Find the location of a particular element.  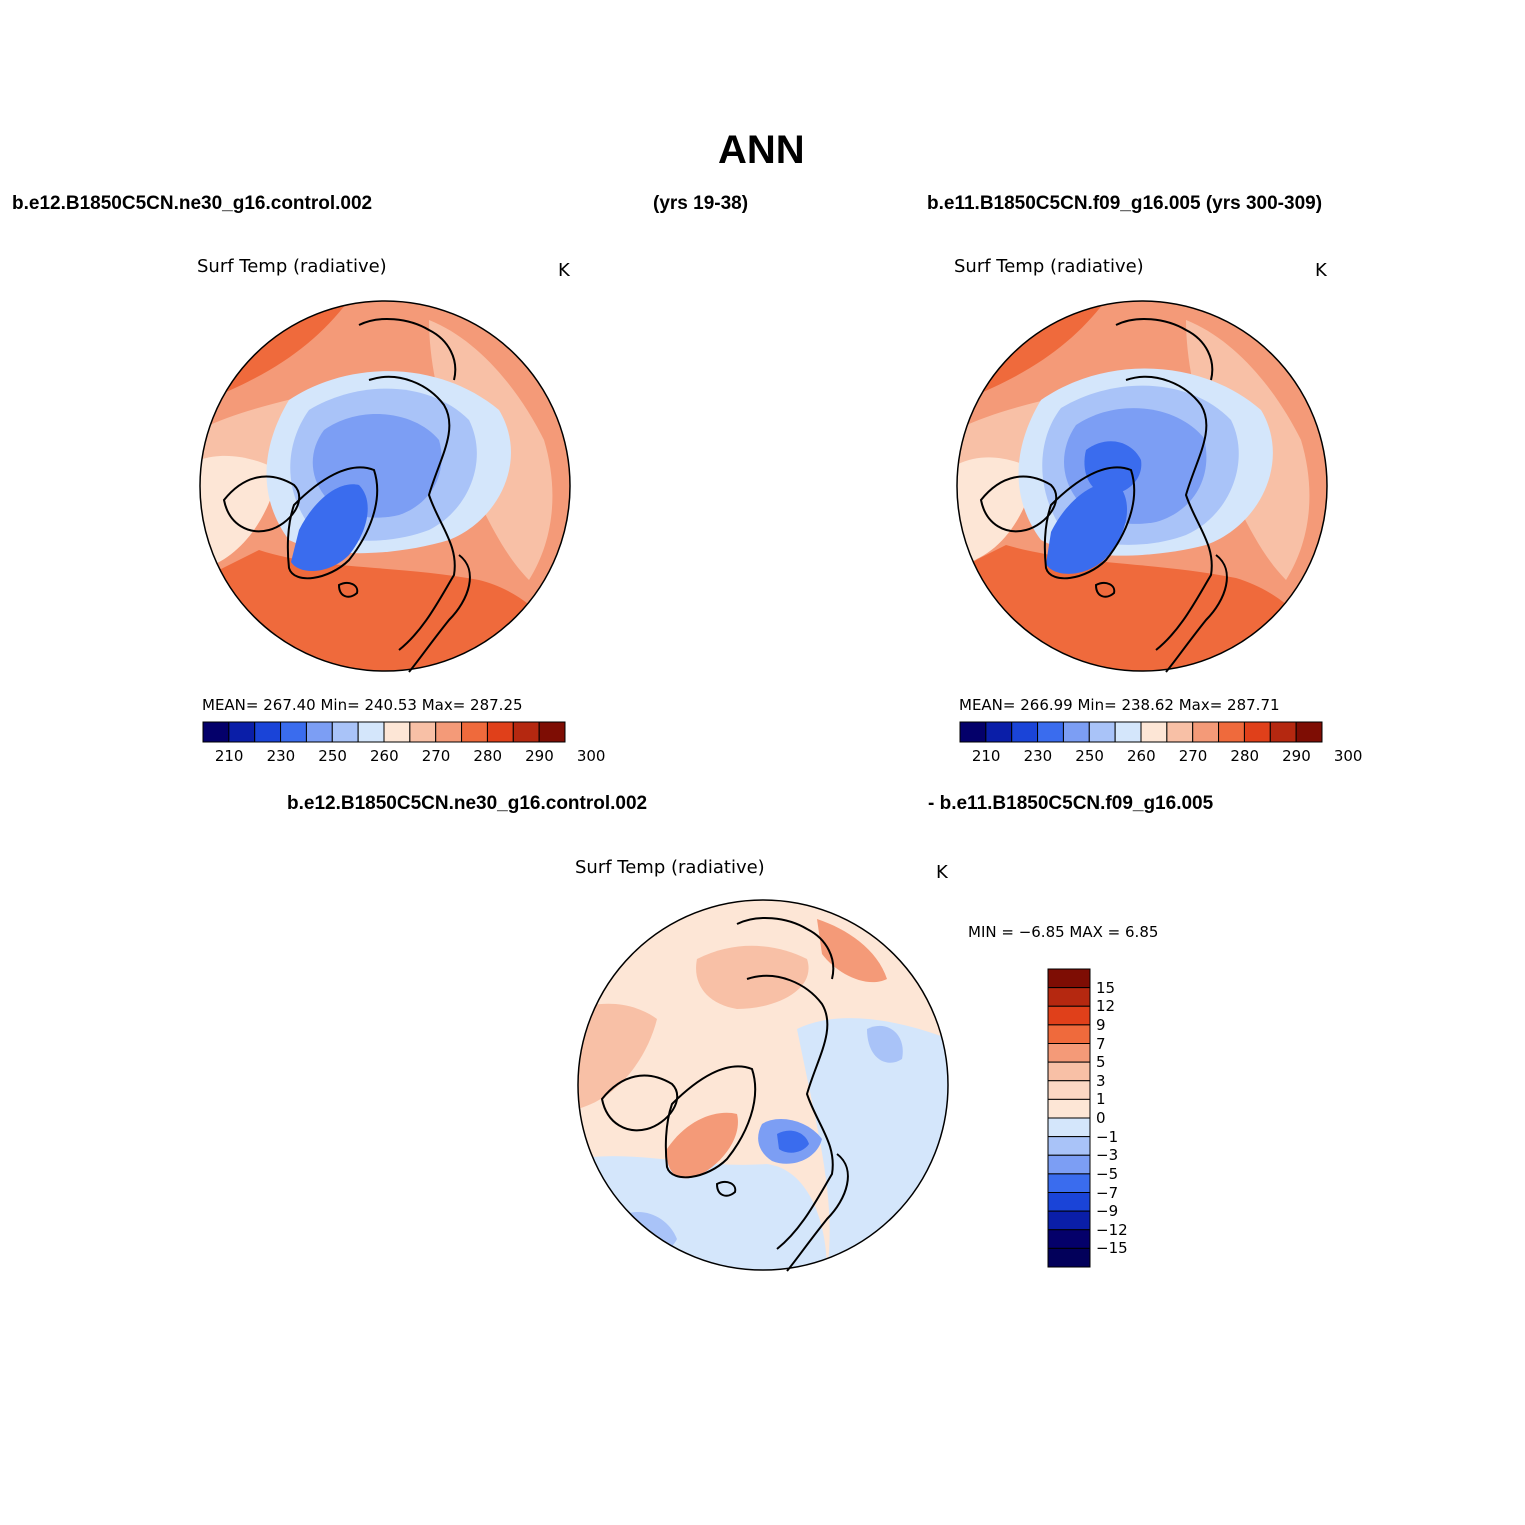

colorbar-tick-label: −15 is located at coordinates (1112, 1248).